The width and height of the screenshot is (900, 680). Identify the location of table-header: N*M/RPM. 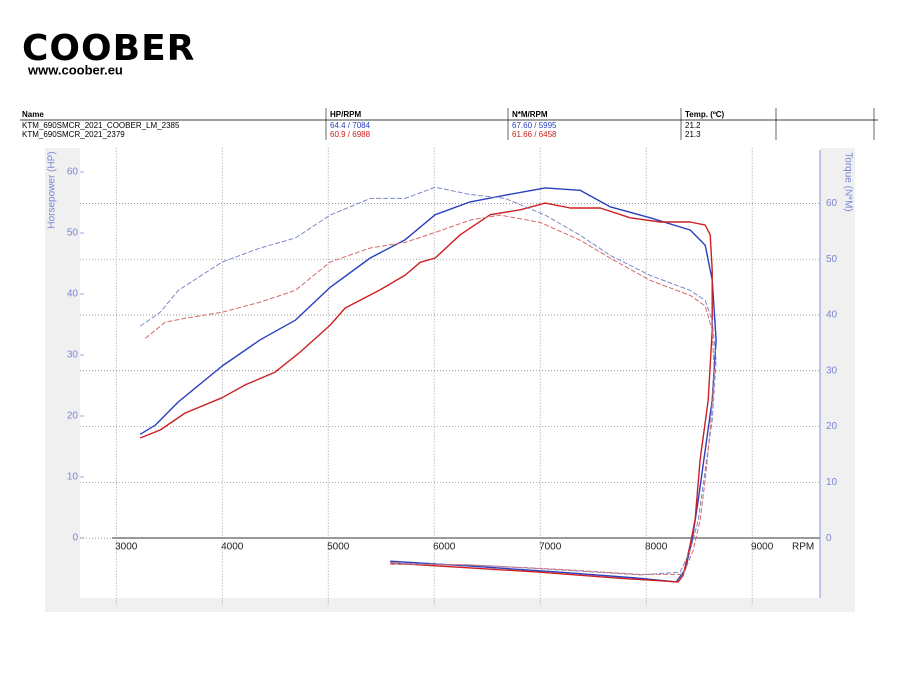
(530, 114).